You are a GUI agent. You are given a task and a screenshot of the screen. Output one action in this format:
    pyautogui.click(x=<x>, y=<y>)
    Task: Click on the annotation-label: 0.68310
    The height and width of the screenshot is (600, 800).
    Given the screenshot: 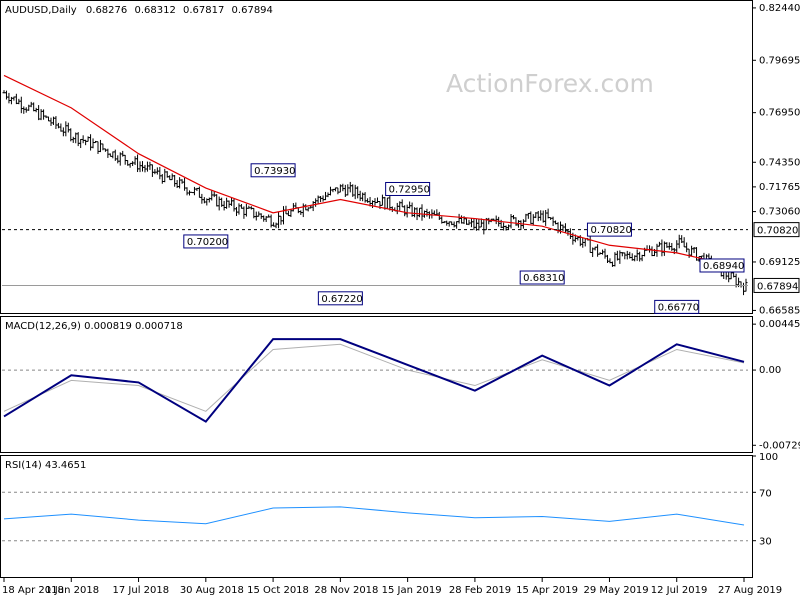 What is the action you would take?
    pyautogui.click(x=543, y=278)
    